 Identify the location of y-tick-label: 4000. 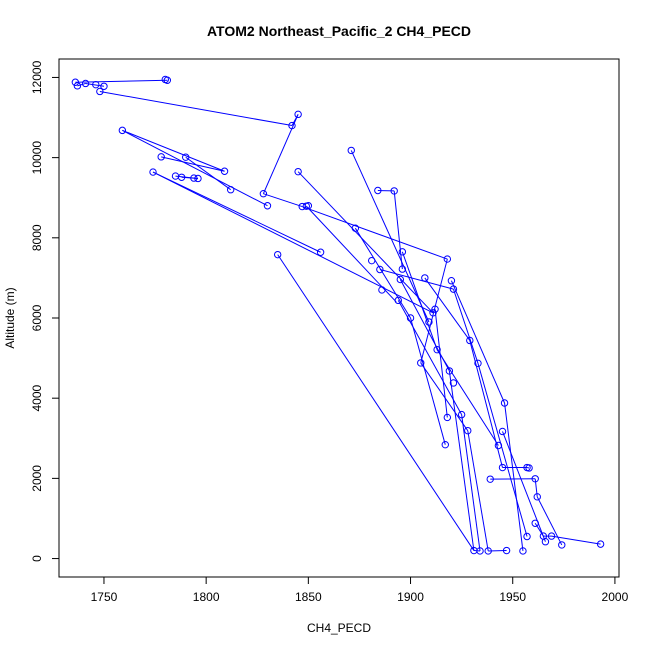
(37, 398).